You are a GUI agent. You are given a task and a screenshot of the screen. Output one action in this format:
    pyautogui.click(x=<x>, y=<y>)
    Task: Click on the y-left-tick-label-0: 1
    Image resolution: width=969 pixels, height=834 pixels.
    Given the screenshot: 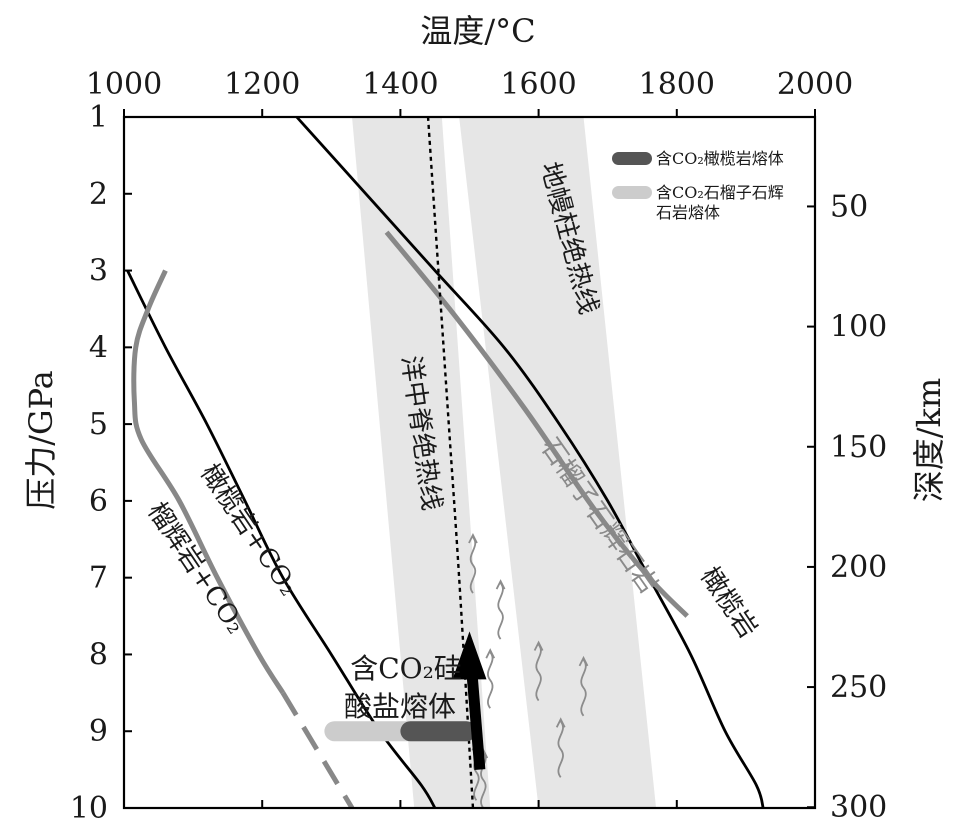 What is the action you would take?
    pyautogui.click(x=98, y=117)
    